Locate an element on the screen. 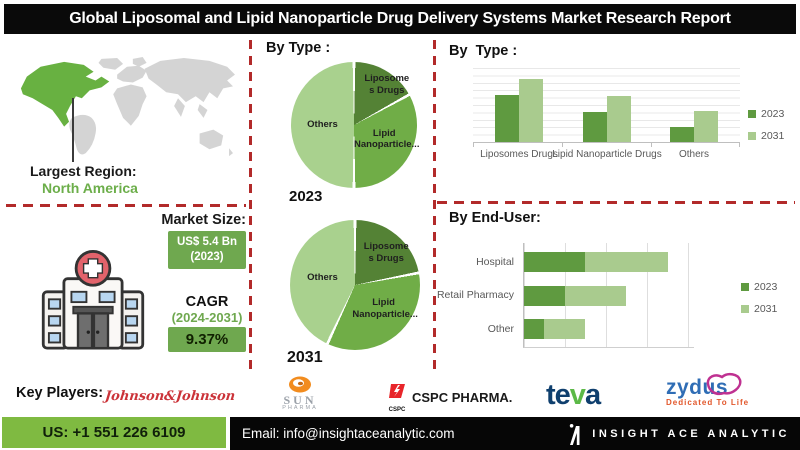  cagr-value: 9.37% is located at coordinates (207, 339).